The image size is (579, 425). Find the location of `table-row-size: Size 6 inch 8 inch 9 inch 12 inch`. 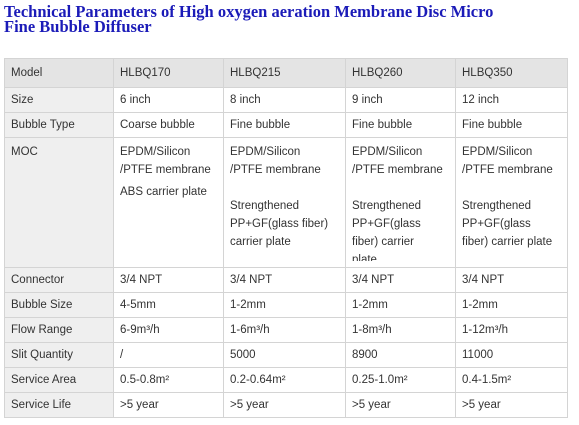

table-row-size: Size 6 inch 8 inch 9 inch 12 inch is located at coordinates (286, 100).